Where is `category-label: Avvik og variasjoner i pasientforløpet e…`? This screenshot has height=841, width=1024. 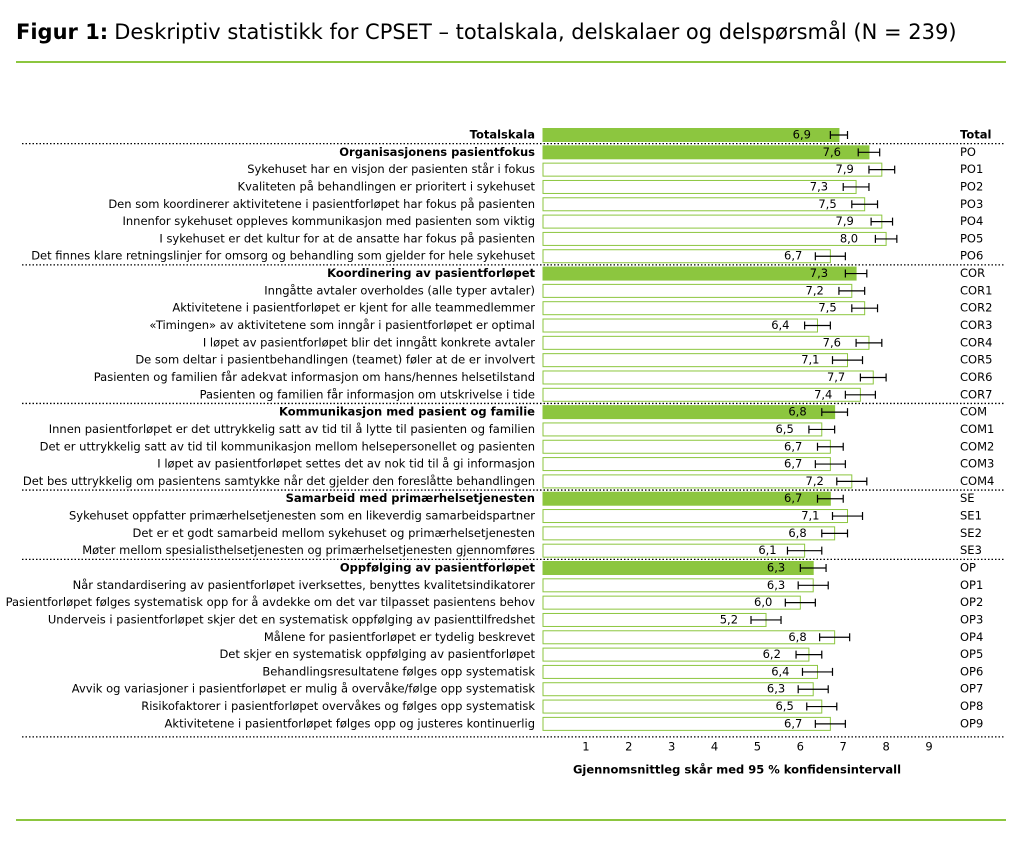 category-label: Avvik og variasjoner i pasientforløpet e… is located at coordinates (304, 689).